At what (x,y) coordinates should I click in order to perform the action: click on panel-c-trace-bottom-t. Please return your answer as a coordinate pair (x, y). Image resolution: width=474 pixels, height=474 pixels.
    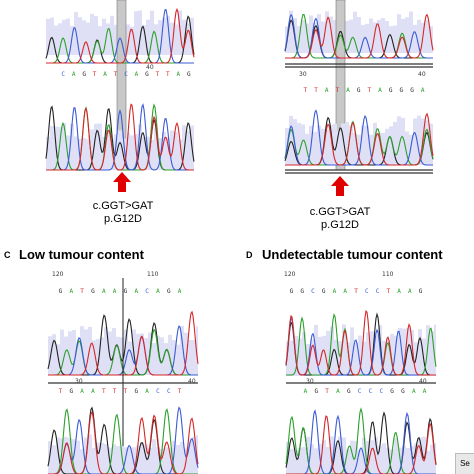
    Looking at the image, I should click on (123, 442).